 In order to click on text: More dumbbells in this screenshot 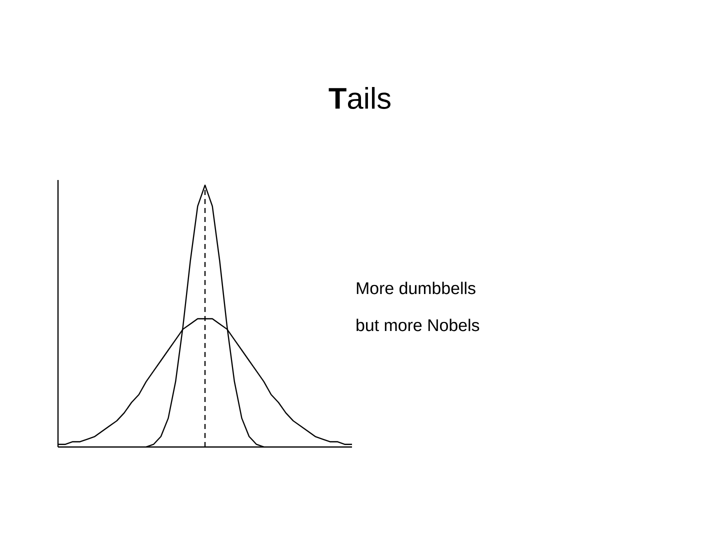, I will do `click(416, 288)`.